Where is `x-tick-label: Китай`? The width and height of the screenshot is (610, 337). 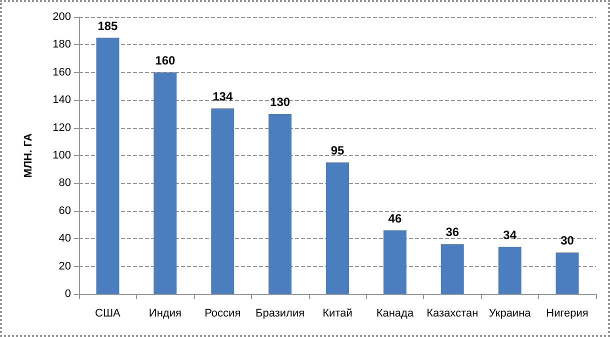
x-tick-label: Китай is located at coordinates (337, 314).